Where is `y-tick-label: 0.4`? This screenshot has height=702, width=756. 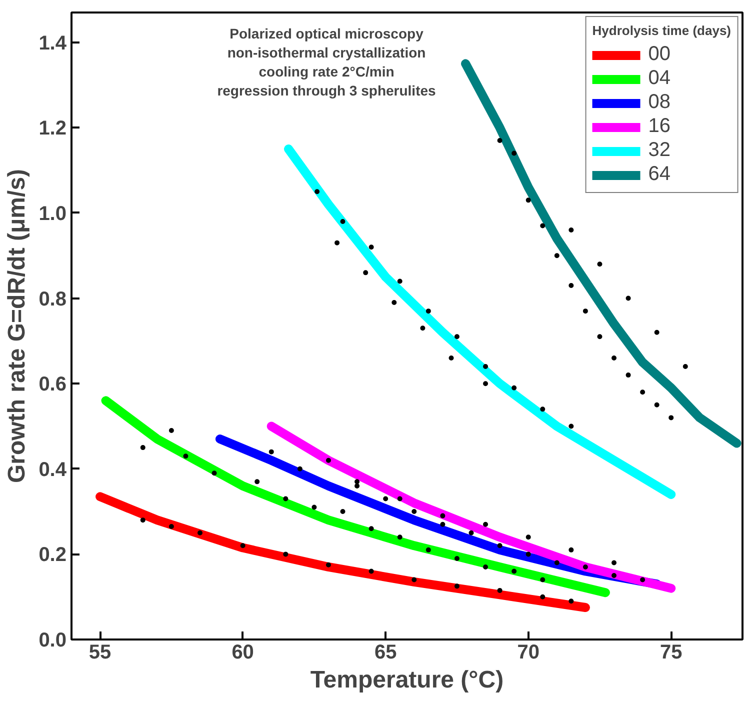
y-tick-label: 0.4 is located at coordinates (53, 469).